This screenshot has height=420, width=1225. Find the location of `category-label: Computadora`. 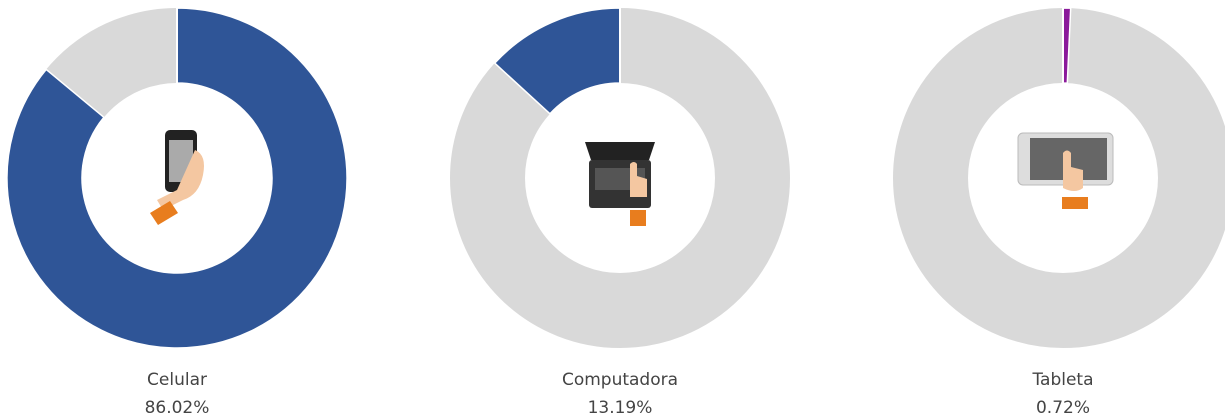

category-label: Computadora is located at coordinates (620, 380).